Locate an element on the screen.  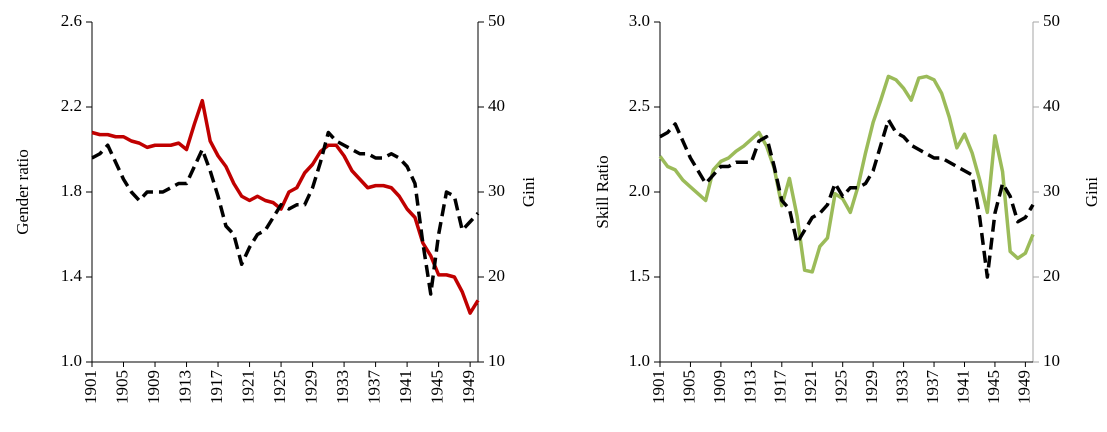
y-tick-label: 2.0 is located at coordinates (639, 190).